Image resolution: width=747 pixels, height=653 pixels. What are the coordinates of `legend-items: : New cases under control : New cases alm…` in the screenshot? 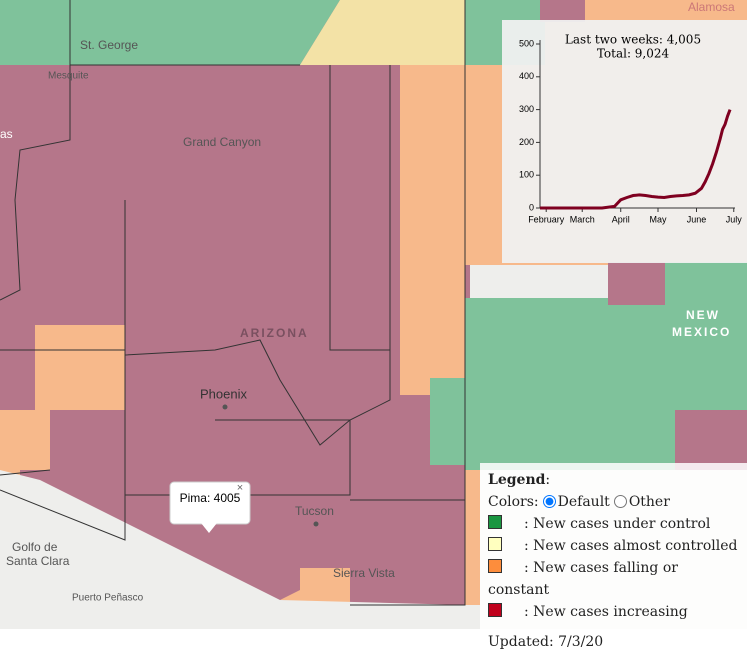 It's located at (613, 568).